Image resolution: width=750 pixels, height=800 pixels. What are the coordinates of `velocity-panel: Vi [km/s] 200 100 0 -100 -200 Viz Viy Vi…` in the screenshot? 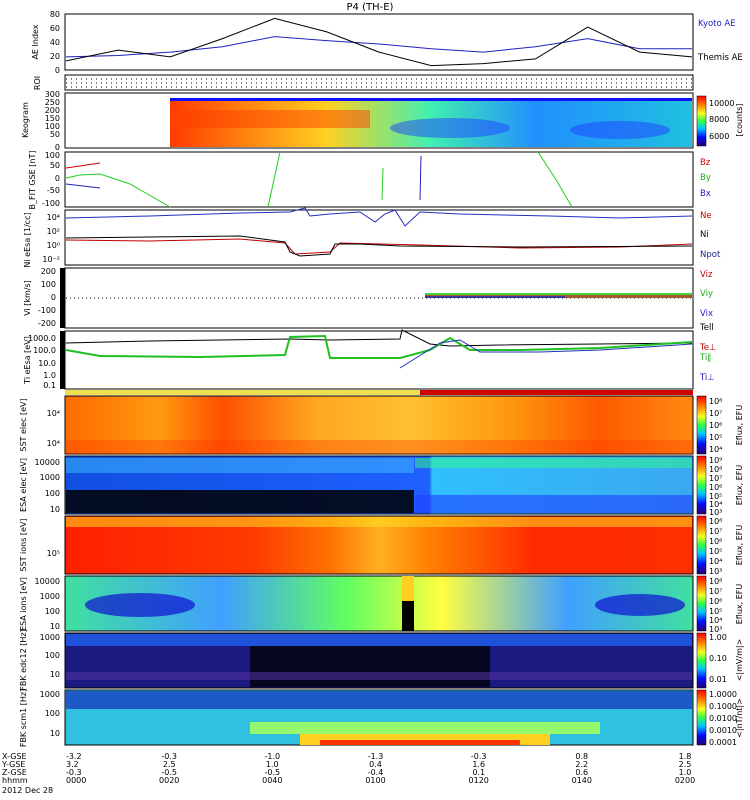 It's located at (368, 298).